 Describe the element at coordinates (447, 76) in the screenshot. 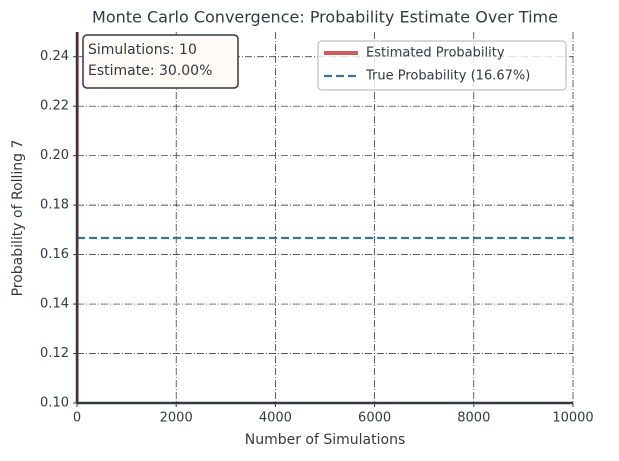

I see `legend-label: True Probability (16.67%)` at that location.